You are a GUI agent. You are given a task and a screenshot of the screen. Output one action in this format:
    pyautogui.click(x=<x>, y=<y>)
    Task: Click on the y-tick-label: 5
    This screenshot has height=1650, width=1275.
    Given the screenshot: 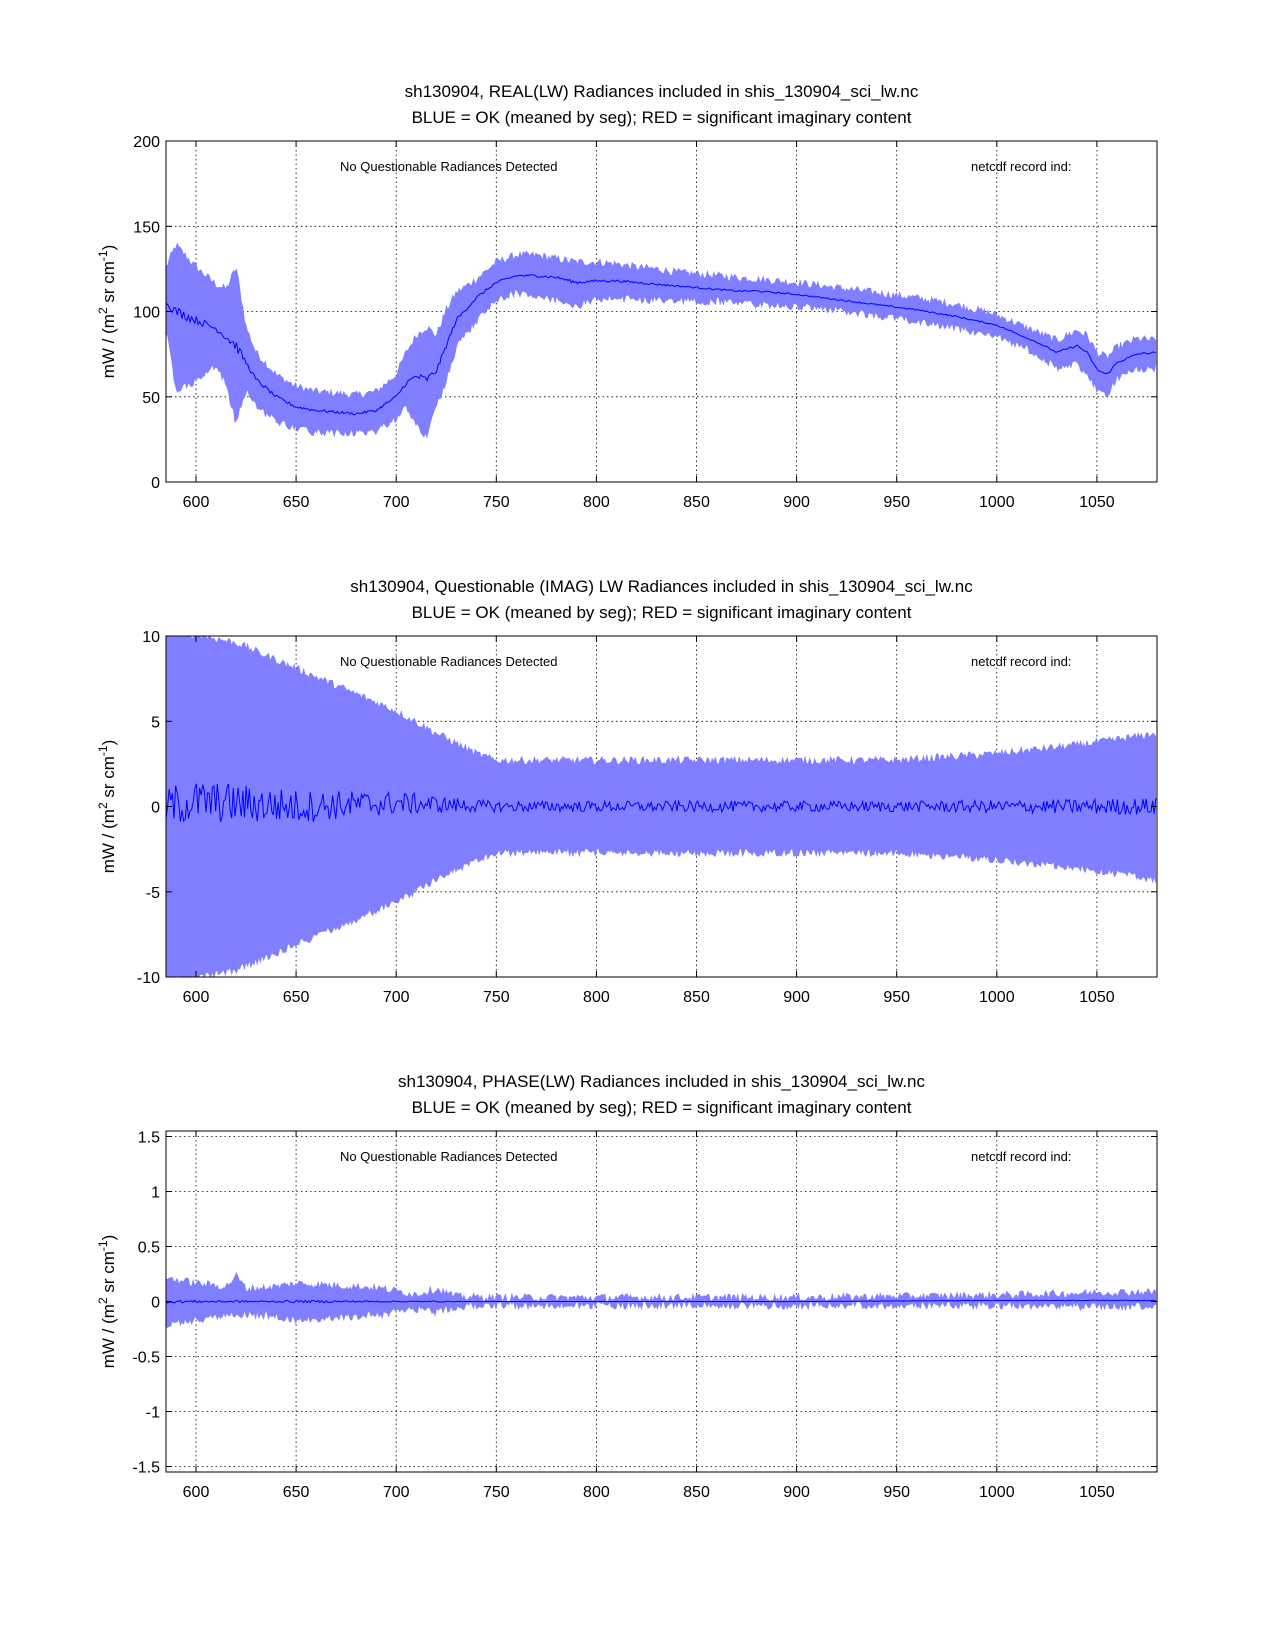 What is the action you would take?
    pyautogui.click(x=155, y=722)
    